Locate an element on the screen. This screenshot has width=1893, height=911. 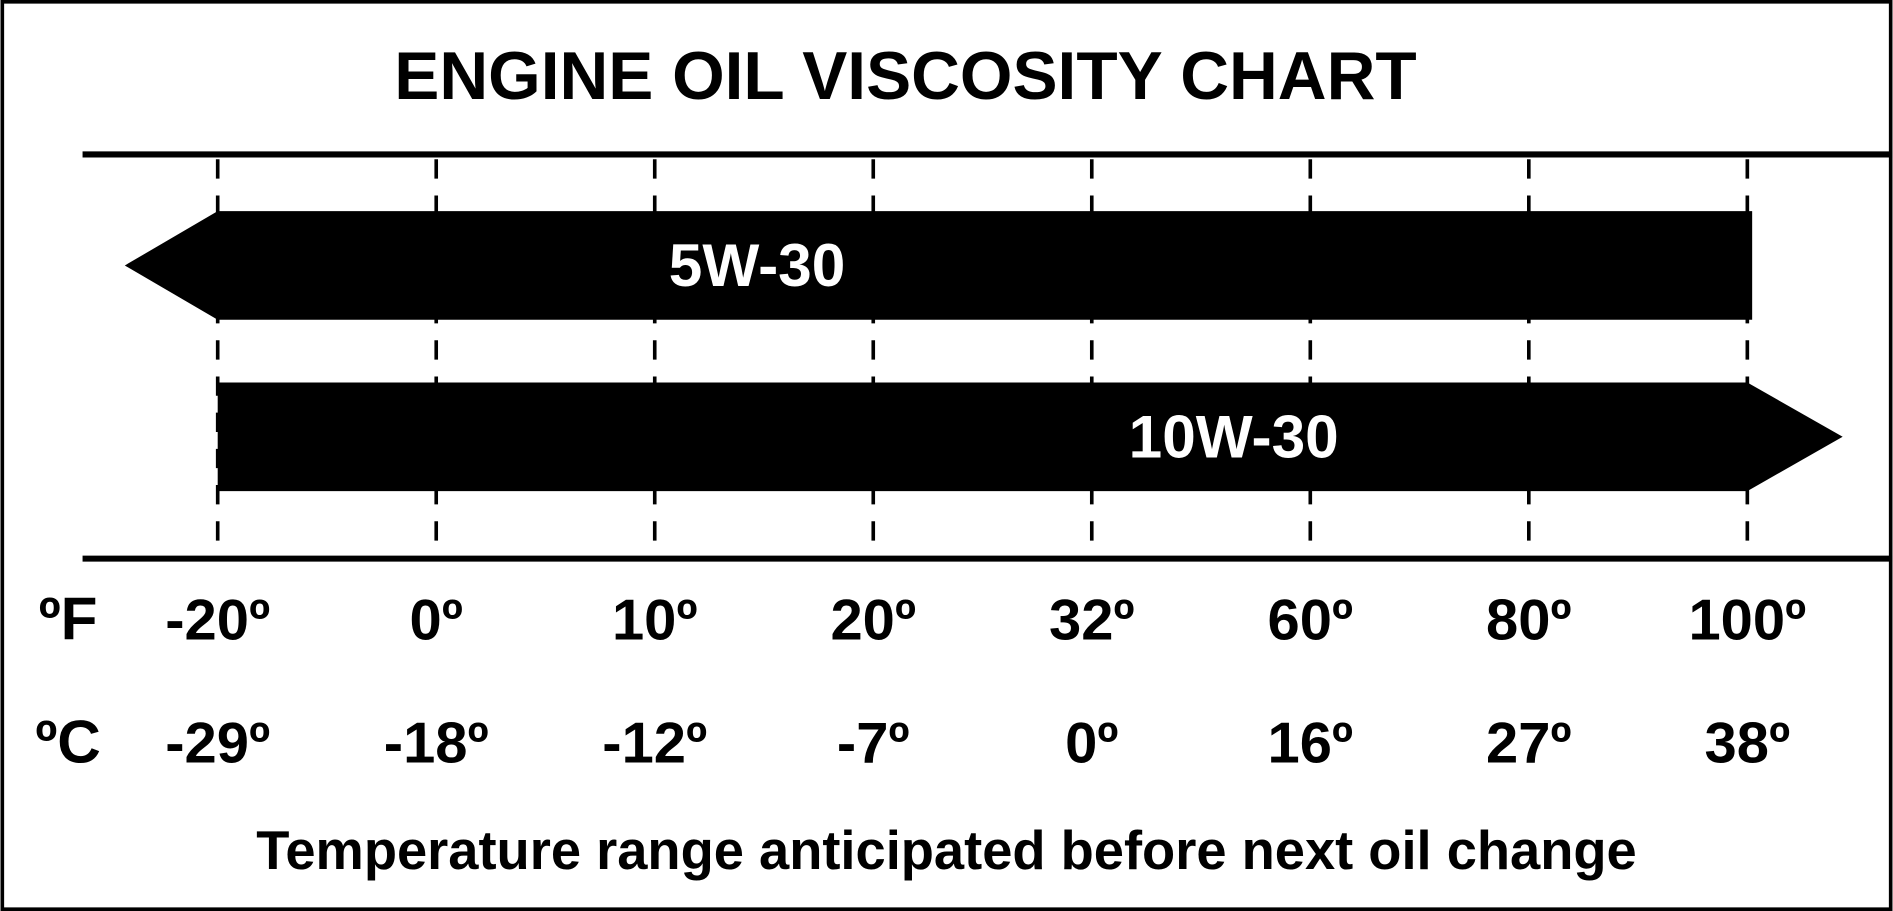
bar-label: 5W-30 is located at coordinates (757, 265).